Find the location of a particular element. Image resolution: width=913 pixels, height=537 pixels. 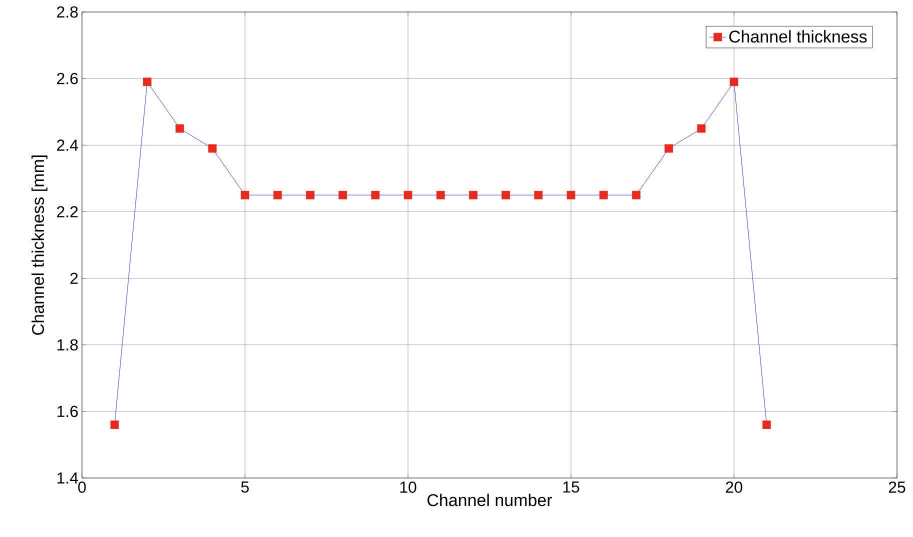

legend-label: Channel thickness is located at coordinates (798, 36).